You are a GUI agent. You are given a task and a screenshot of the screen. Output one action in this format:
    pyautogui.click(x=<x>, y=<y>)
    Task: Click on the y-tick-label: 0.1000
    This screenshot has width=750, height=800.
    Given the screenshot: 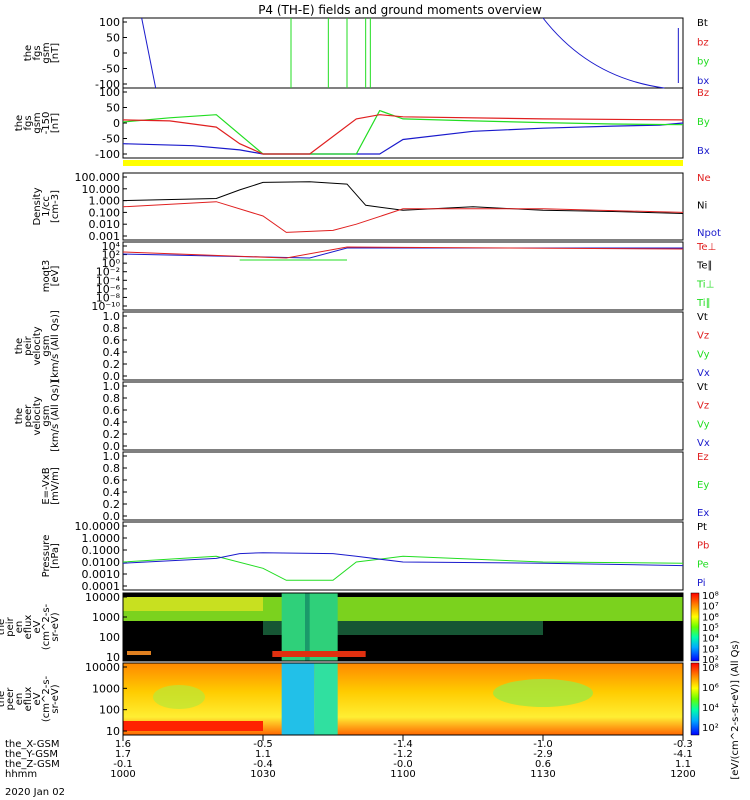 What is the action you would take?
    pyautogui.click(x=101, y=550)
    